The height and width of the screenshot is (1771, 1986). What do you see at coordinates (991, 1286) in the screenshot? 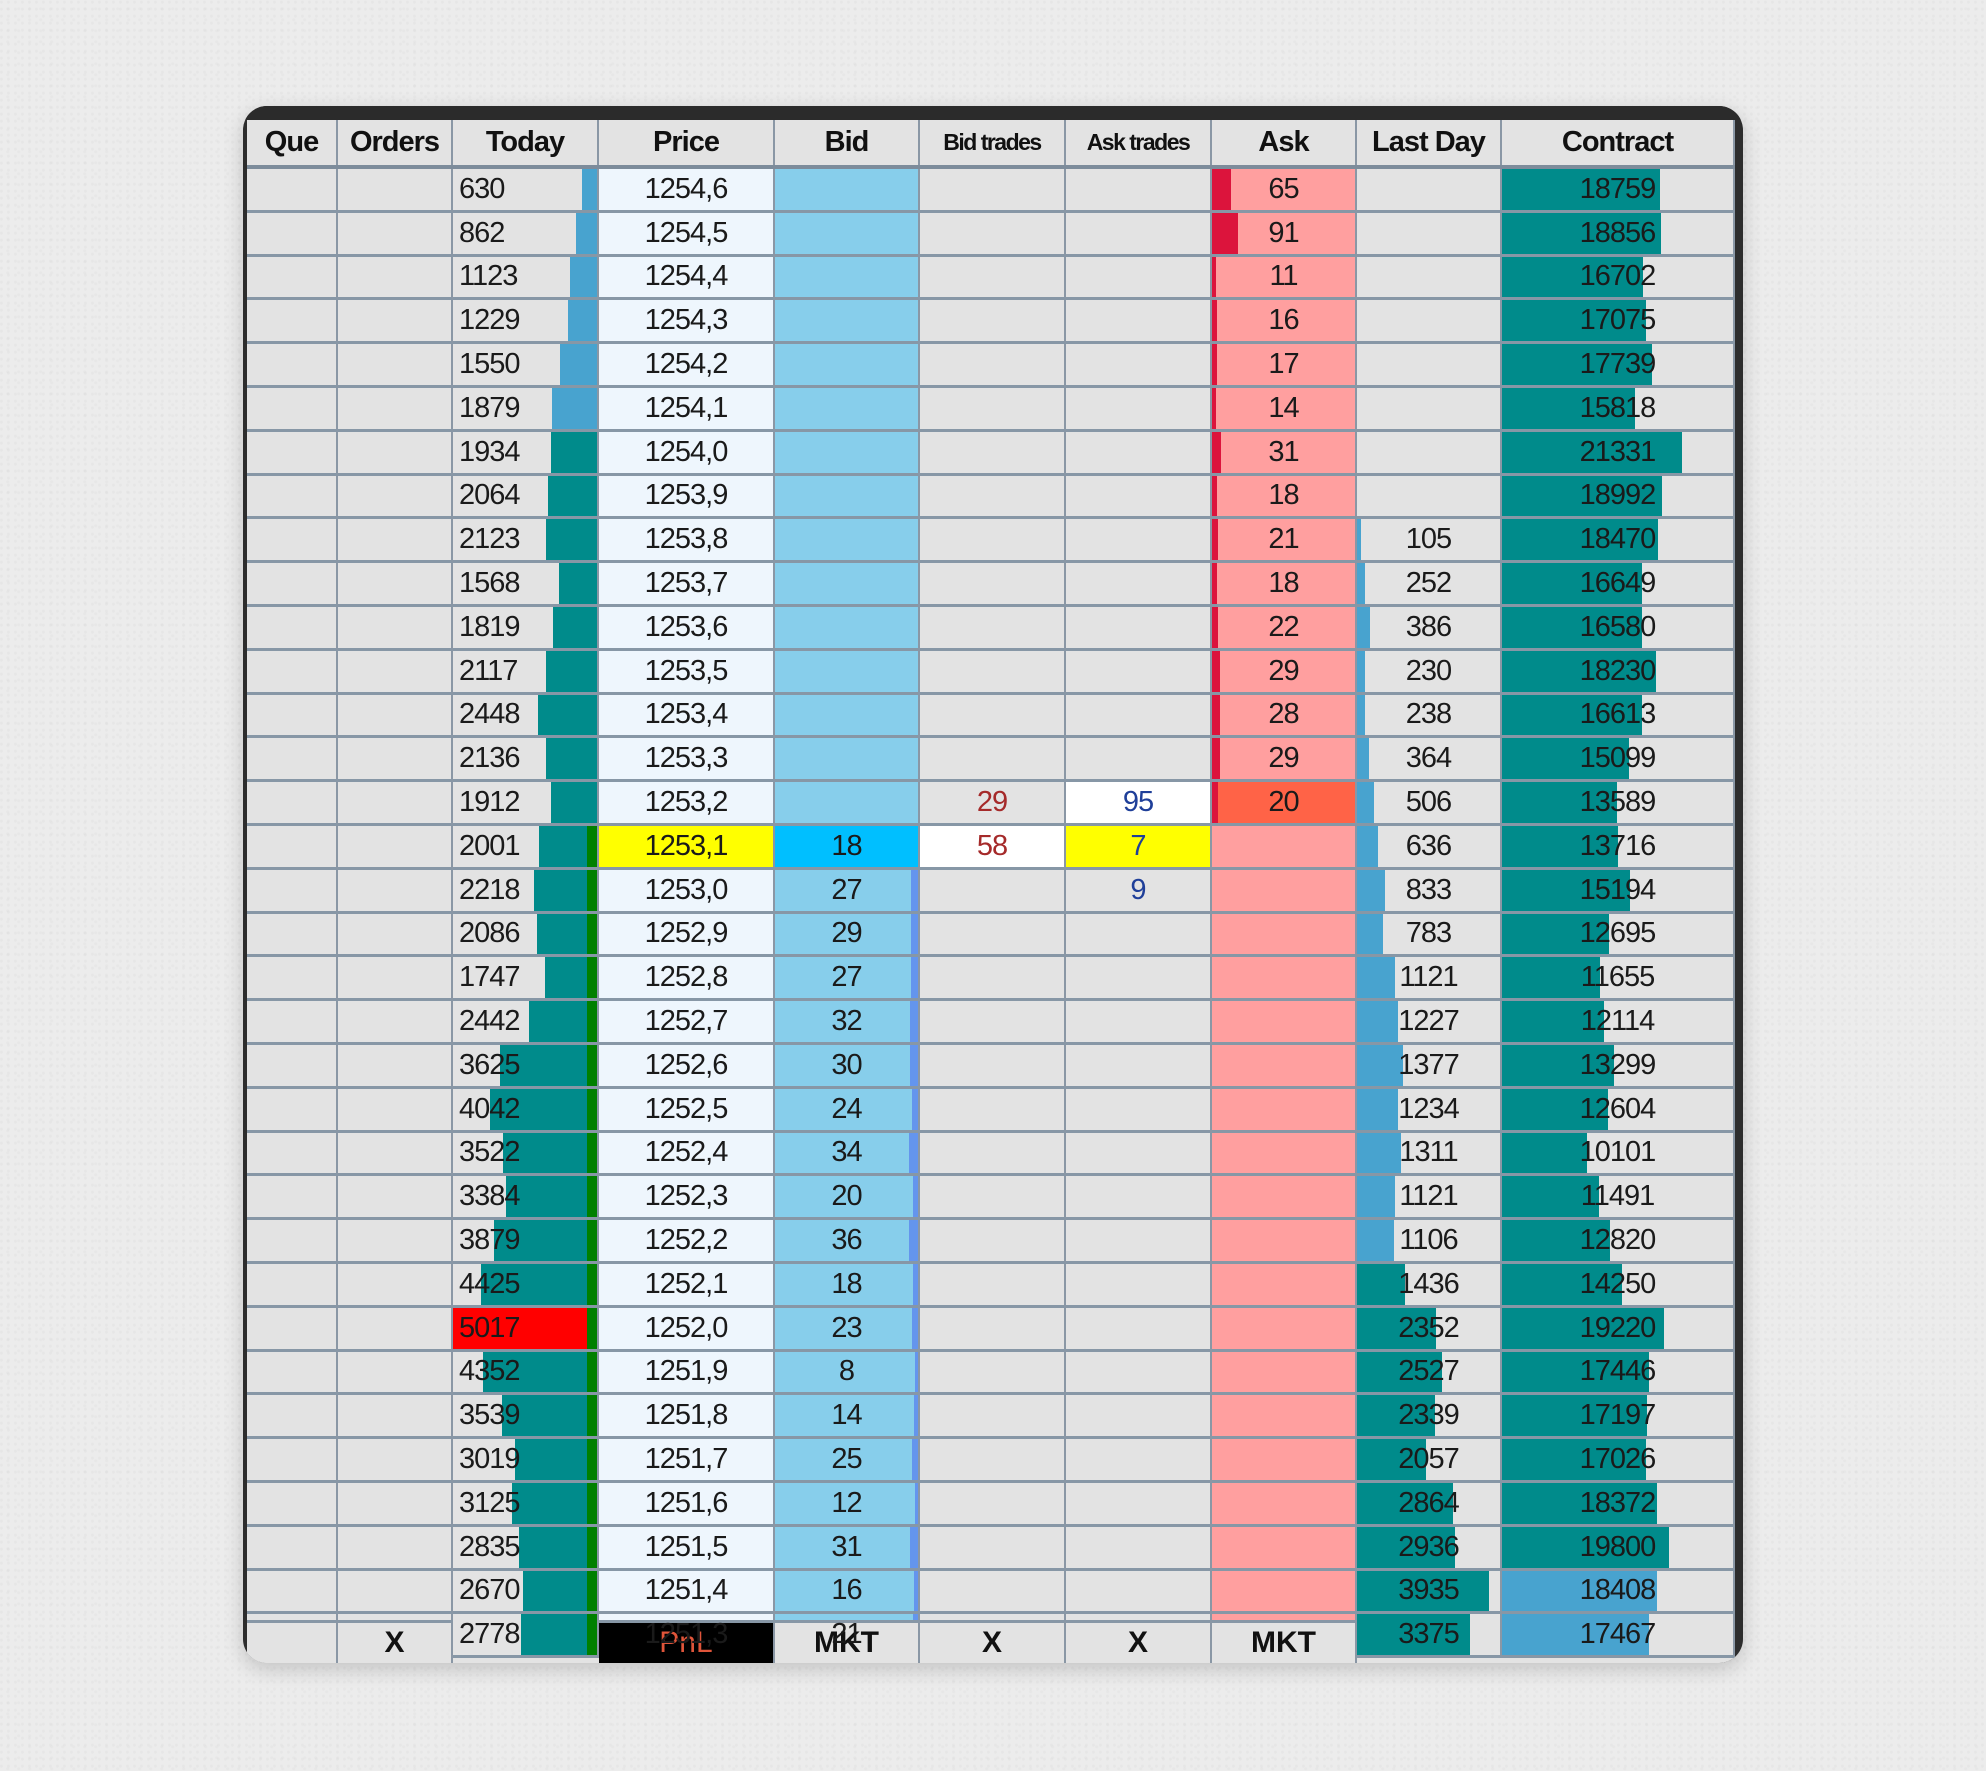
I see `ladder-row: 4425 1252,1 18 1436 14250` at bounding box center [991, 1286].